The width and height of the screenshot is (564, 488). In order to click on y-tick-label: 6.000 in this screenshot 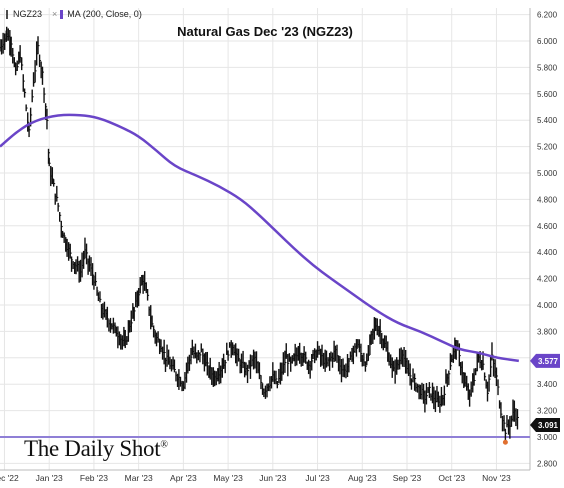, I will do `click(547, 41)`.